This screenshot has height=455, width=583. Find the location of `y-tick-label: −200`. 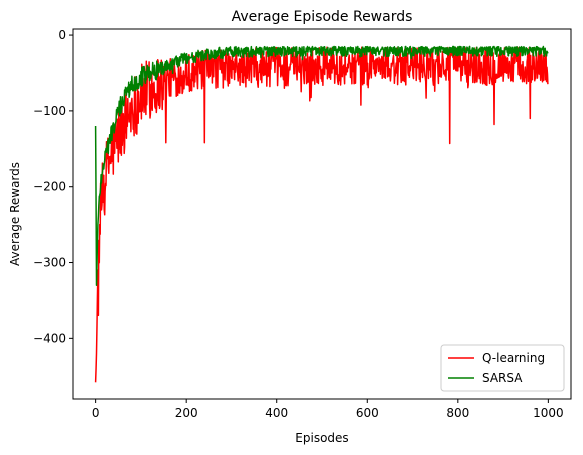

y-tick-label: −200 is located at coordinates (49, 187).